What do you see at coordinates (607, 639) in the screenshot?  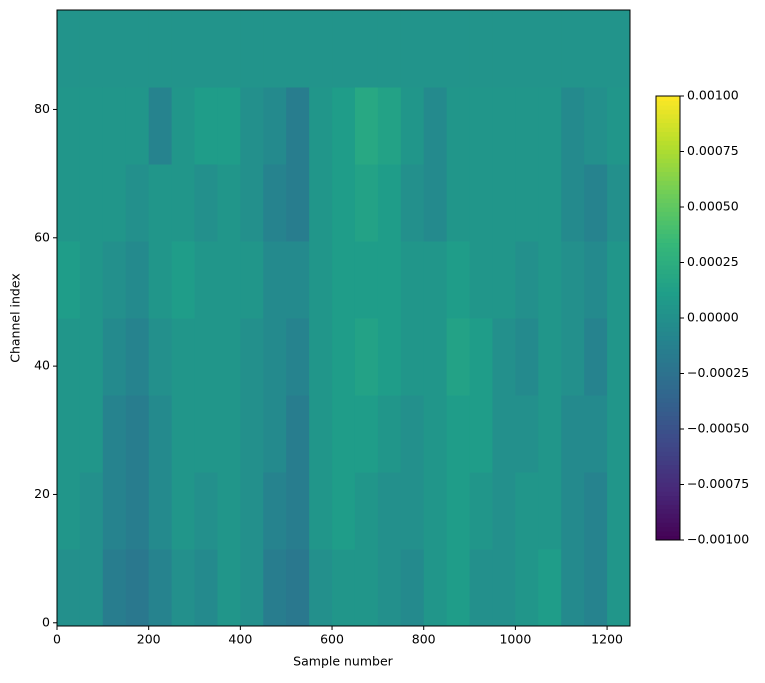 I see `x-tick-label: 1200` at bounding box center [607, 639].